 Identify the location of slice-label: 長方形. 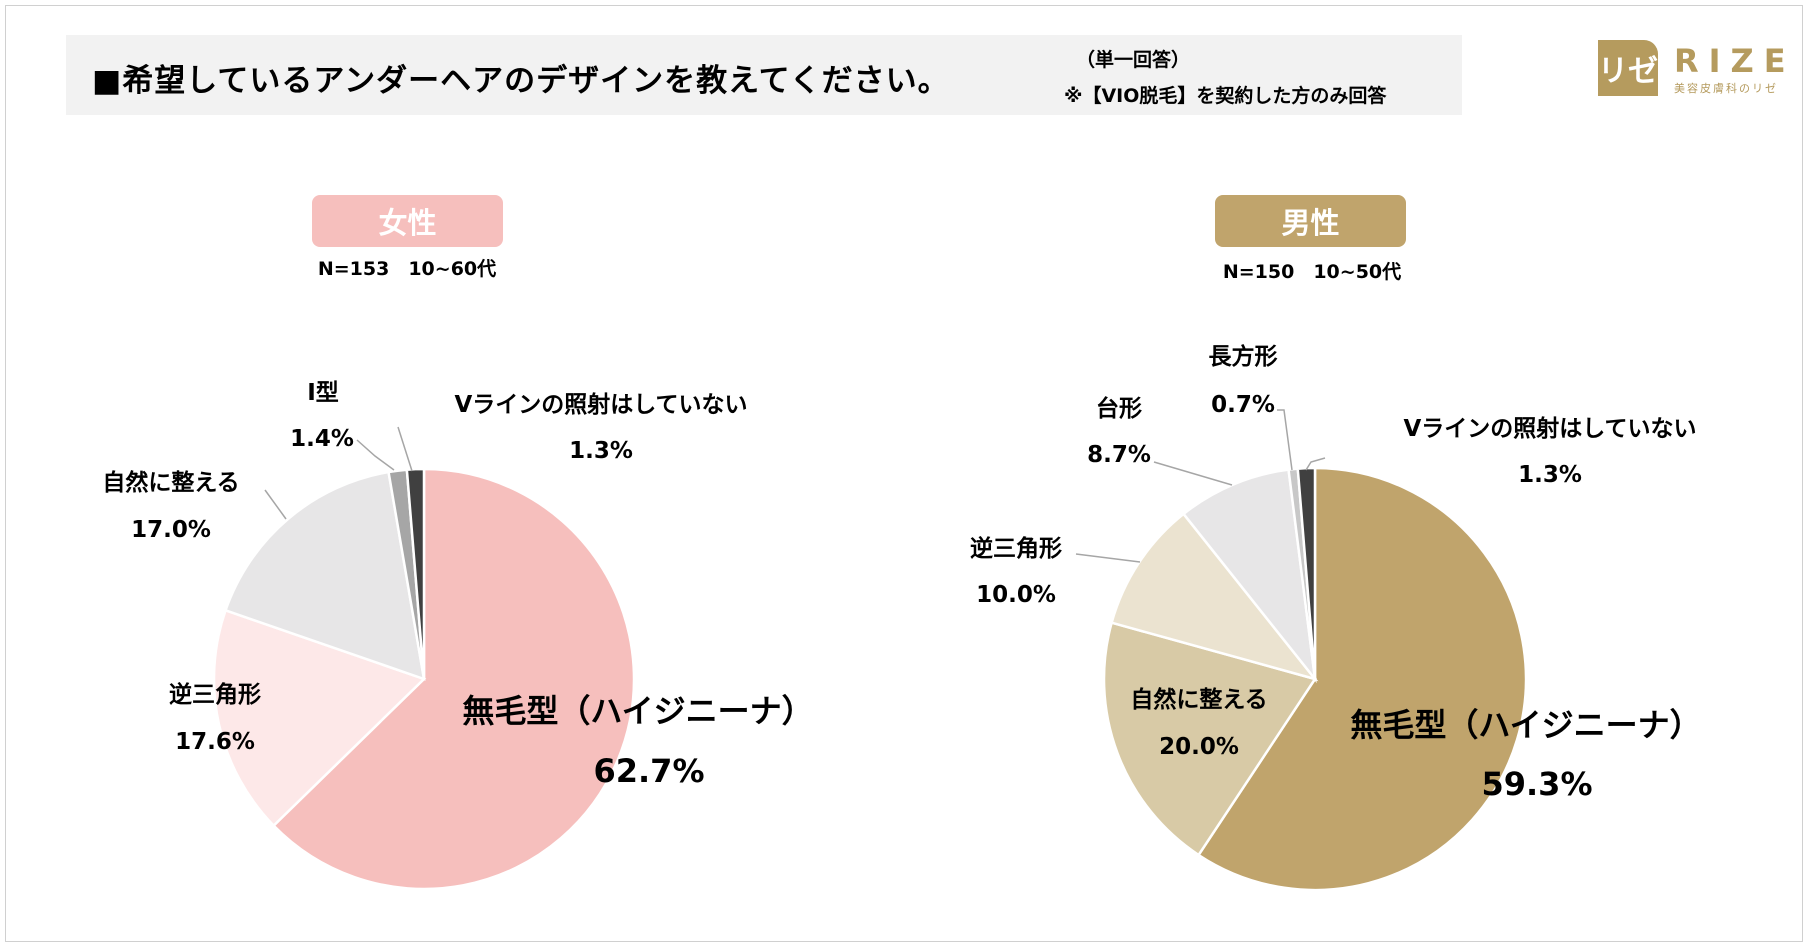
(1243, 356).